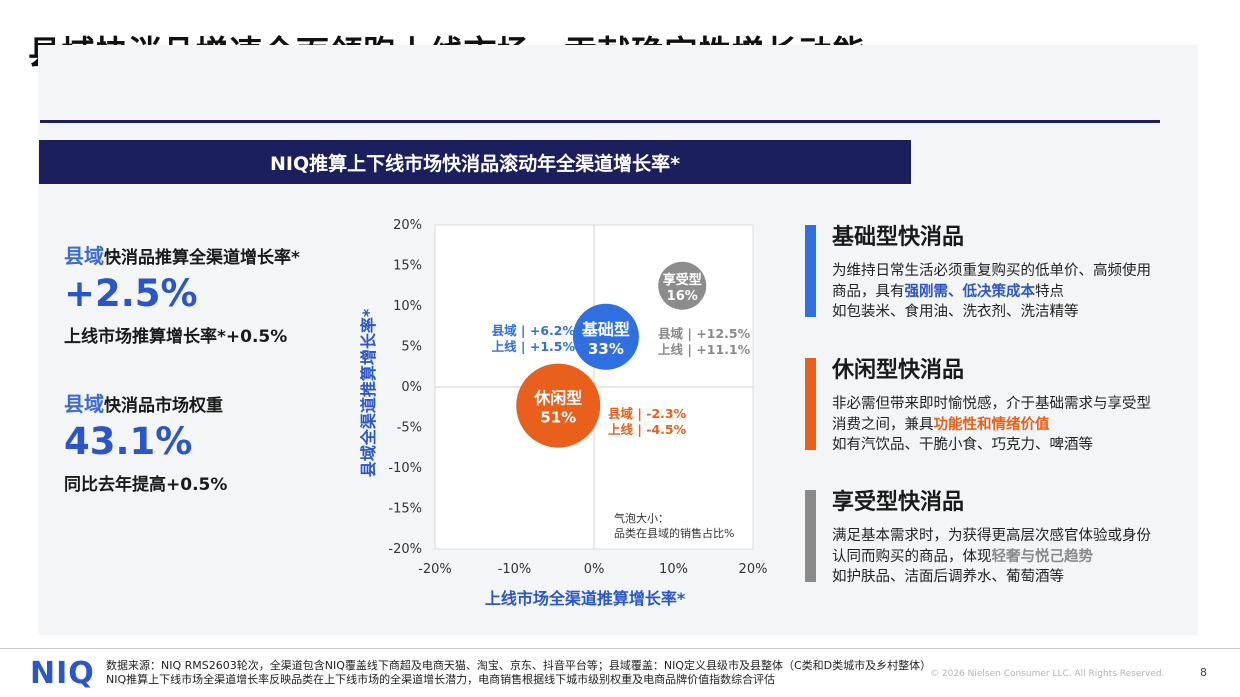 The height and width of the screenshot is (697, 1240). What do you see at coordinates (962, 444) in the screenshot?
I see `card-leisure-examples: 如有汽饮品、干脆小食、巧克力、啤酒等` at bounding box center [962, 444].